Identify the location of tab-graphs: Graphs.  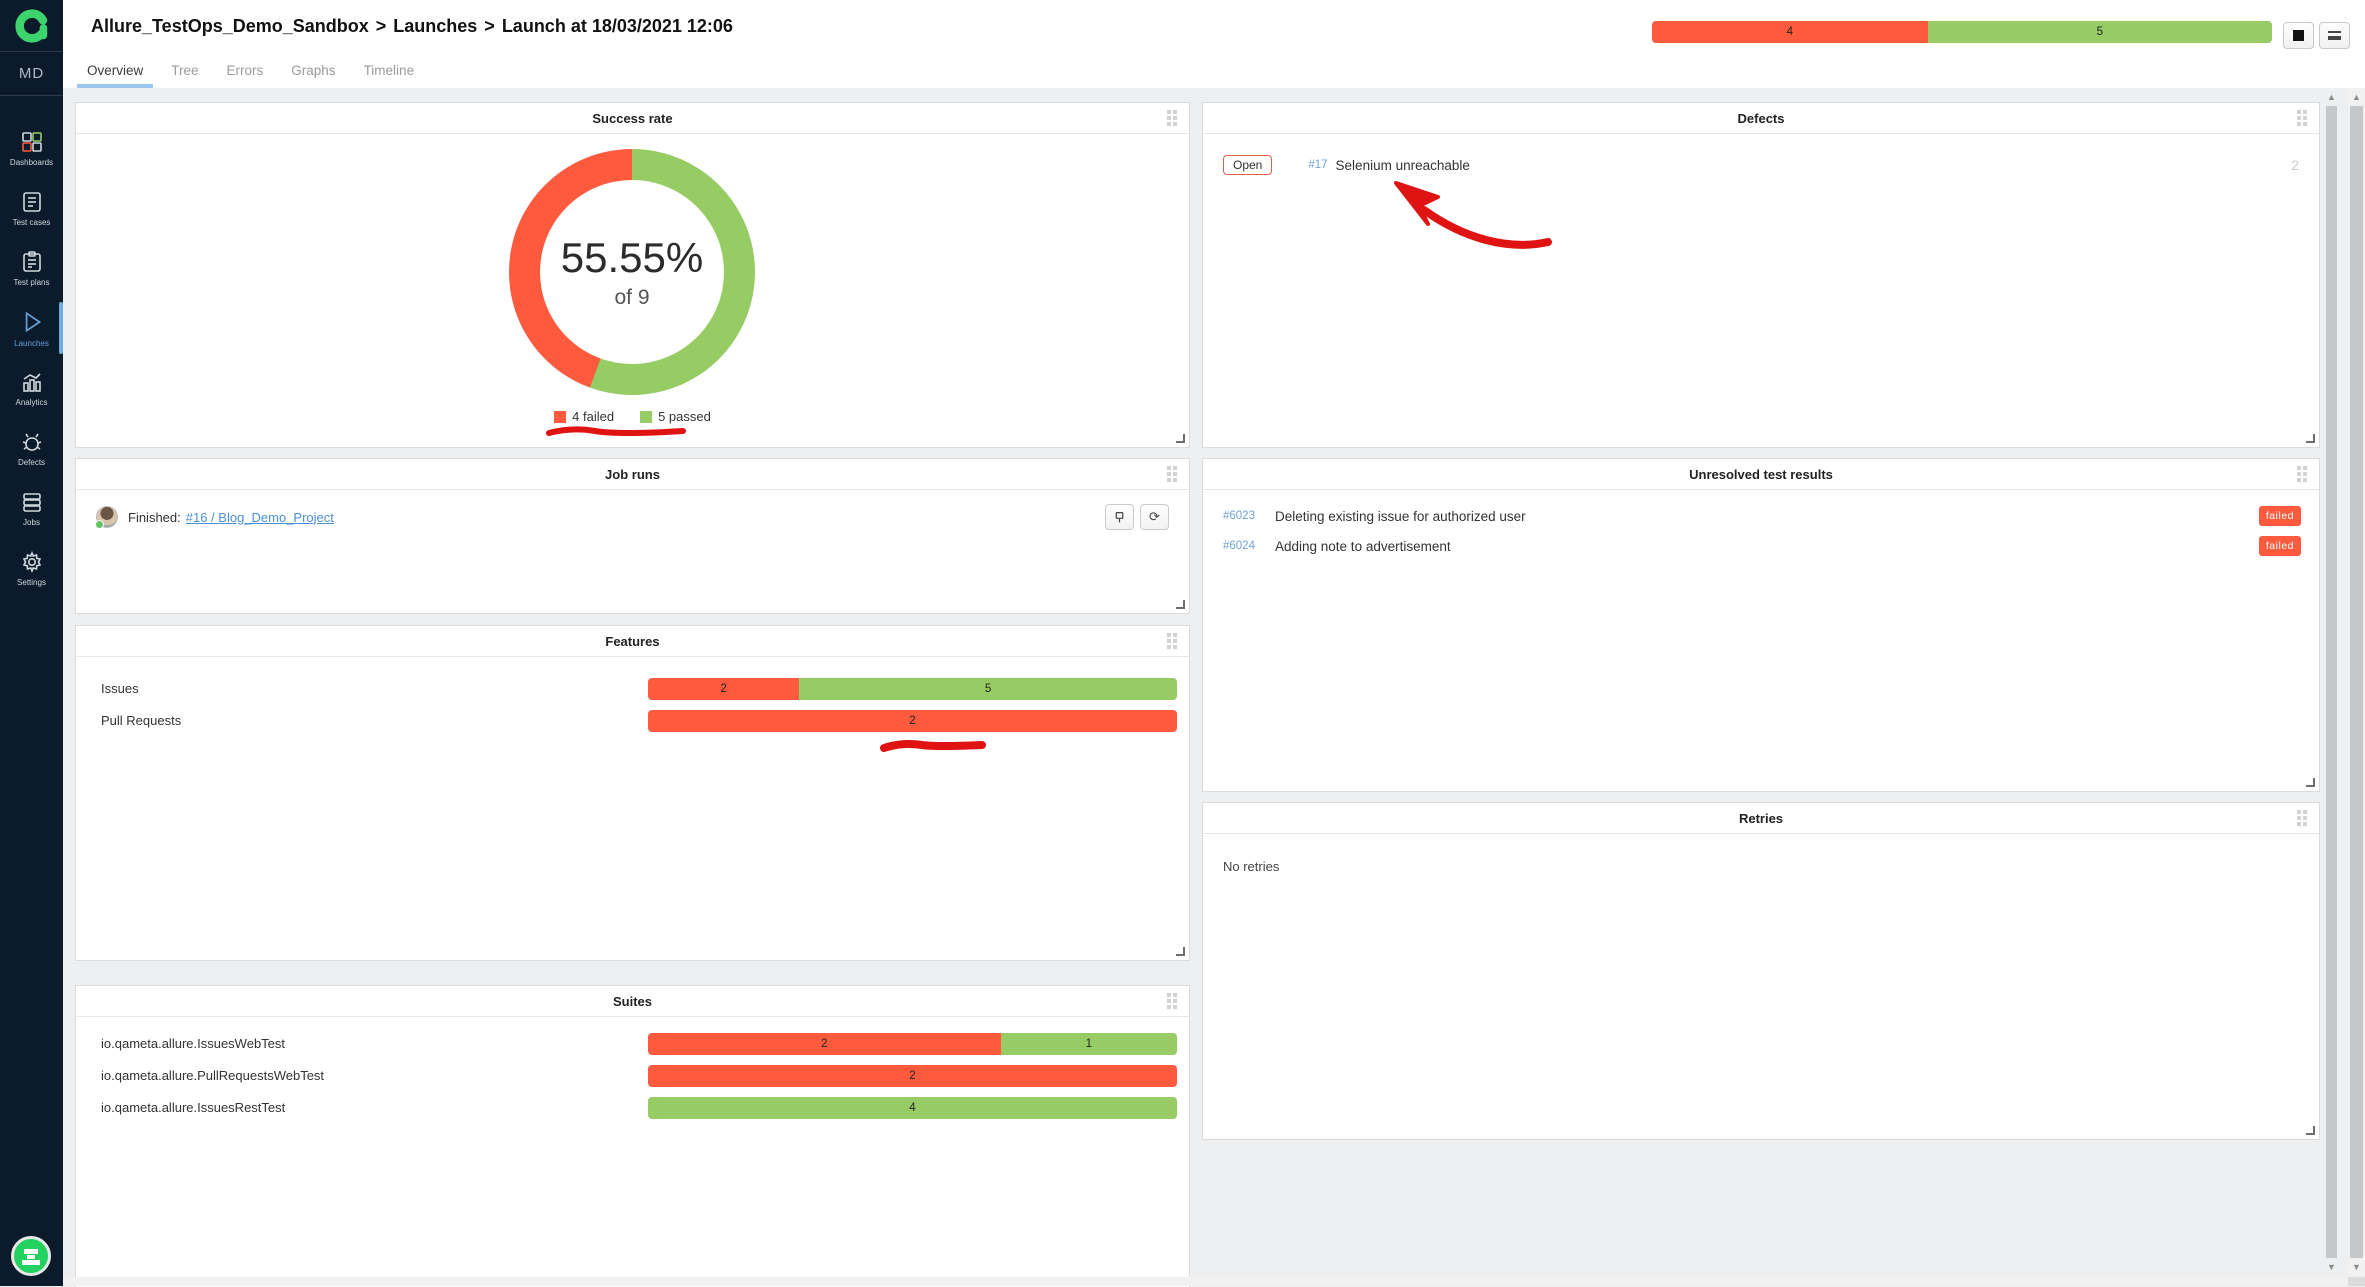
(313, 70).